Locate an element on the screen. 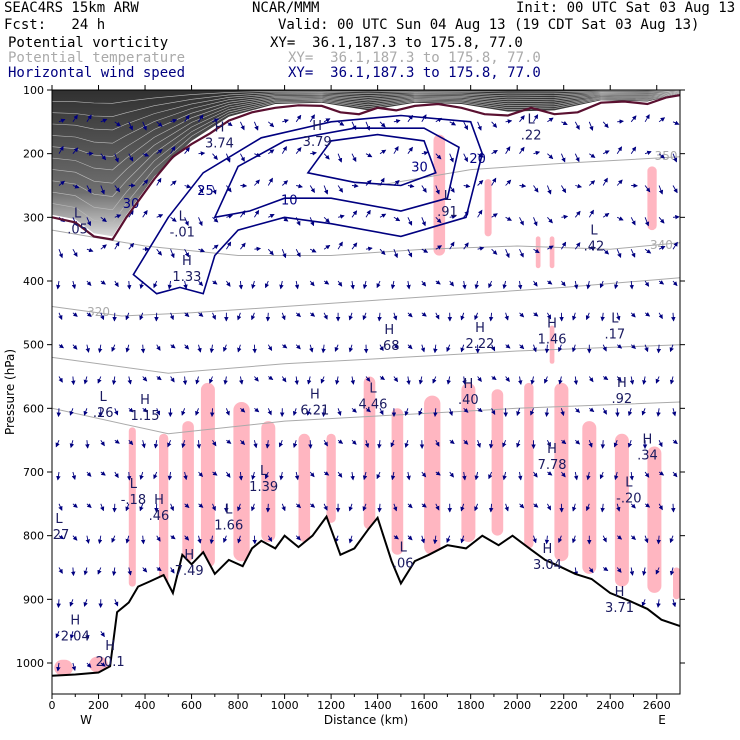 The width and height of the screenshot is (740, 740). x-tick-label: 600 is located at coordinates (191, 705).